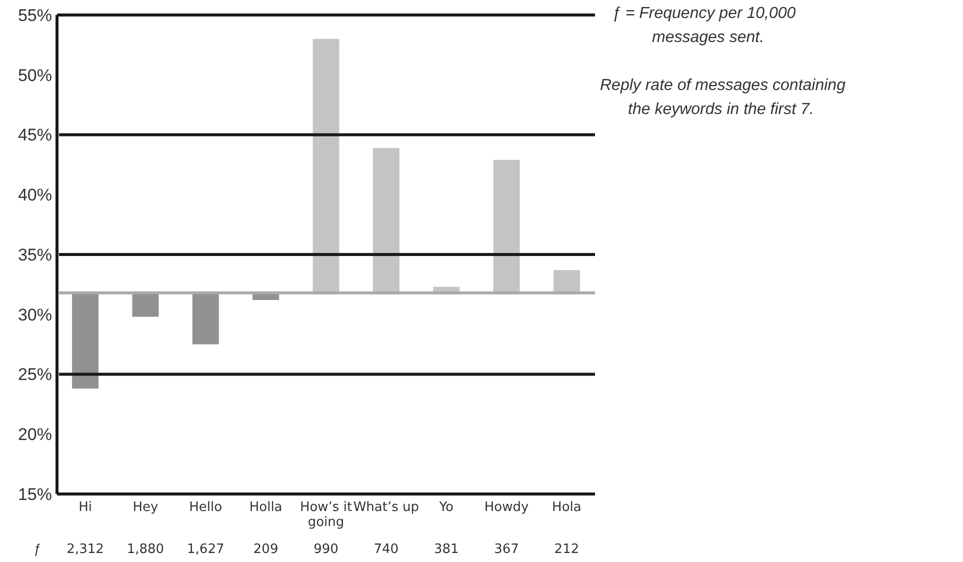 The width and height of the screenshot is (963, 562). I want to click on x-tick-label: Hola, so click(567, 507).